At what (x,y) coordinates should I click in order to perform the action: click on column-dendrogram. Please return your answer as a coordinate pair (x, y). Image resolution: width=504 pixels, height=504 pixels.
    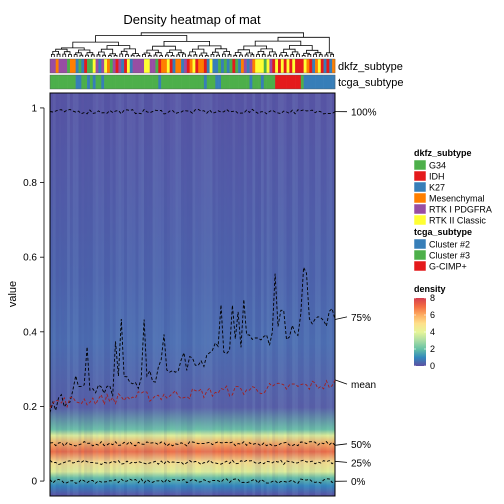
    Looking at the image, I should click on (192, 44).